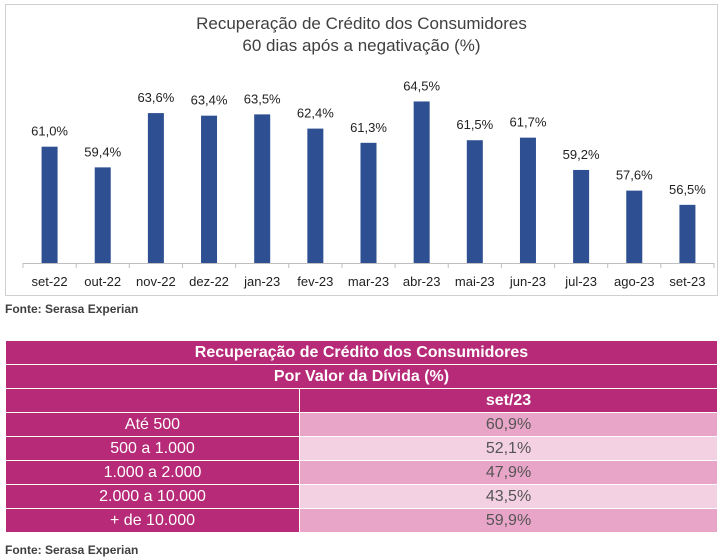 This screenshot has height=558, width=723. I want to click on x-tick-label: out-22, so click(102, 281).